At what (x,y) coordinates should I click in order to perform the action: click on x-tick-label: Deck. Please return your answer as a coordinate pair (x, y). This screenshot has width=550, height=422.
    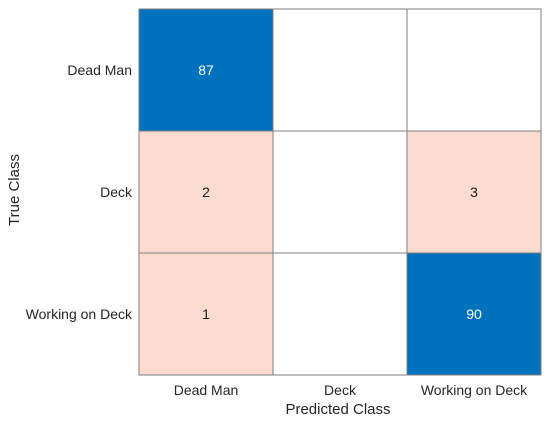
    Looking at the image, I should click on (340, 390).